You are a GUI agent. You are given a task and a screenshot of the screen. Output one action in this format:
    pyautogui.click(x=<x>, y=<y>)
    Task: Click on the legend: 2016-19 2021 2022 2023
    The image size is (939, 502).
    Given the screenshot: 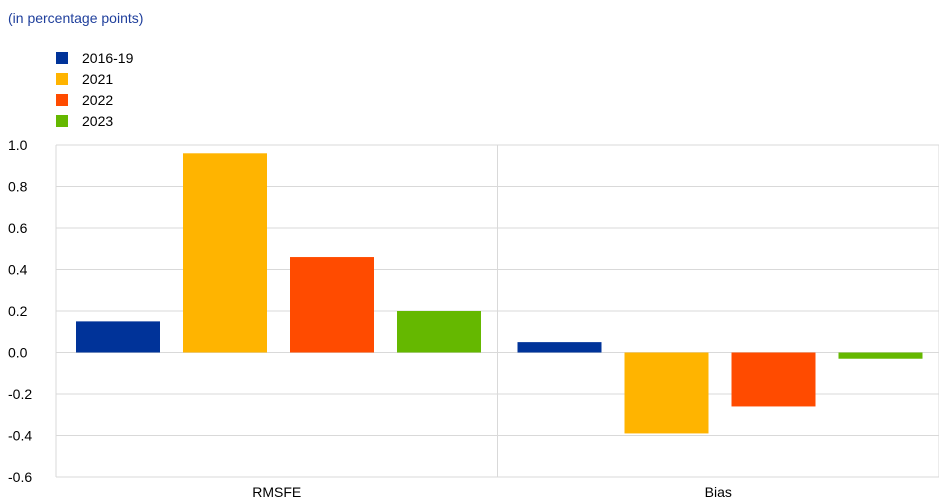 What is the action you would take?
    pyautogui.click(x=94, y=89)
    